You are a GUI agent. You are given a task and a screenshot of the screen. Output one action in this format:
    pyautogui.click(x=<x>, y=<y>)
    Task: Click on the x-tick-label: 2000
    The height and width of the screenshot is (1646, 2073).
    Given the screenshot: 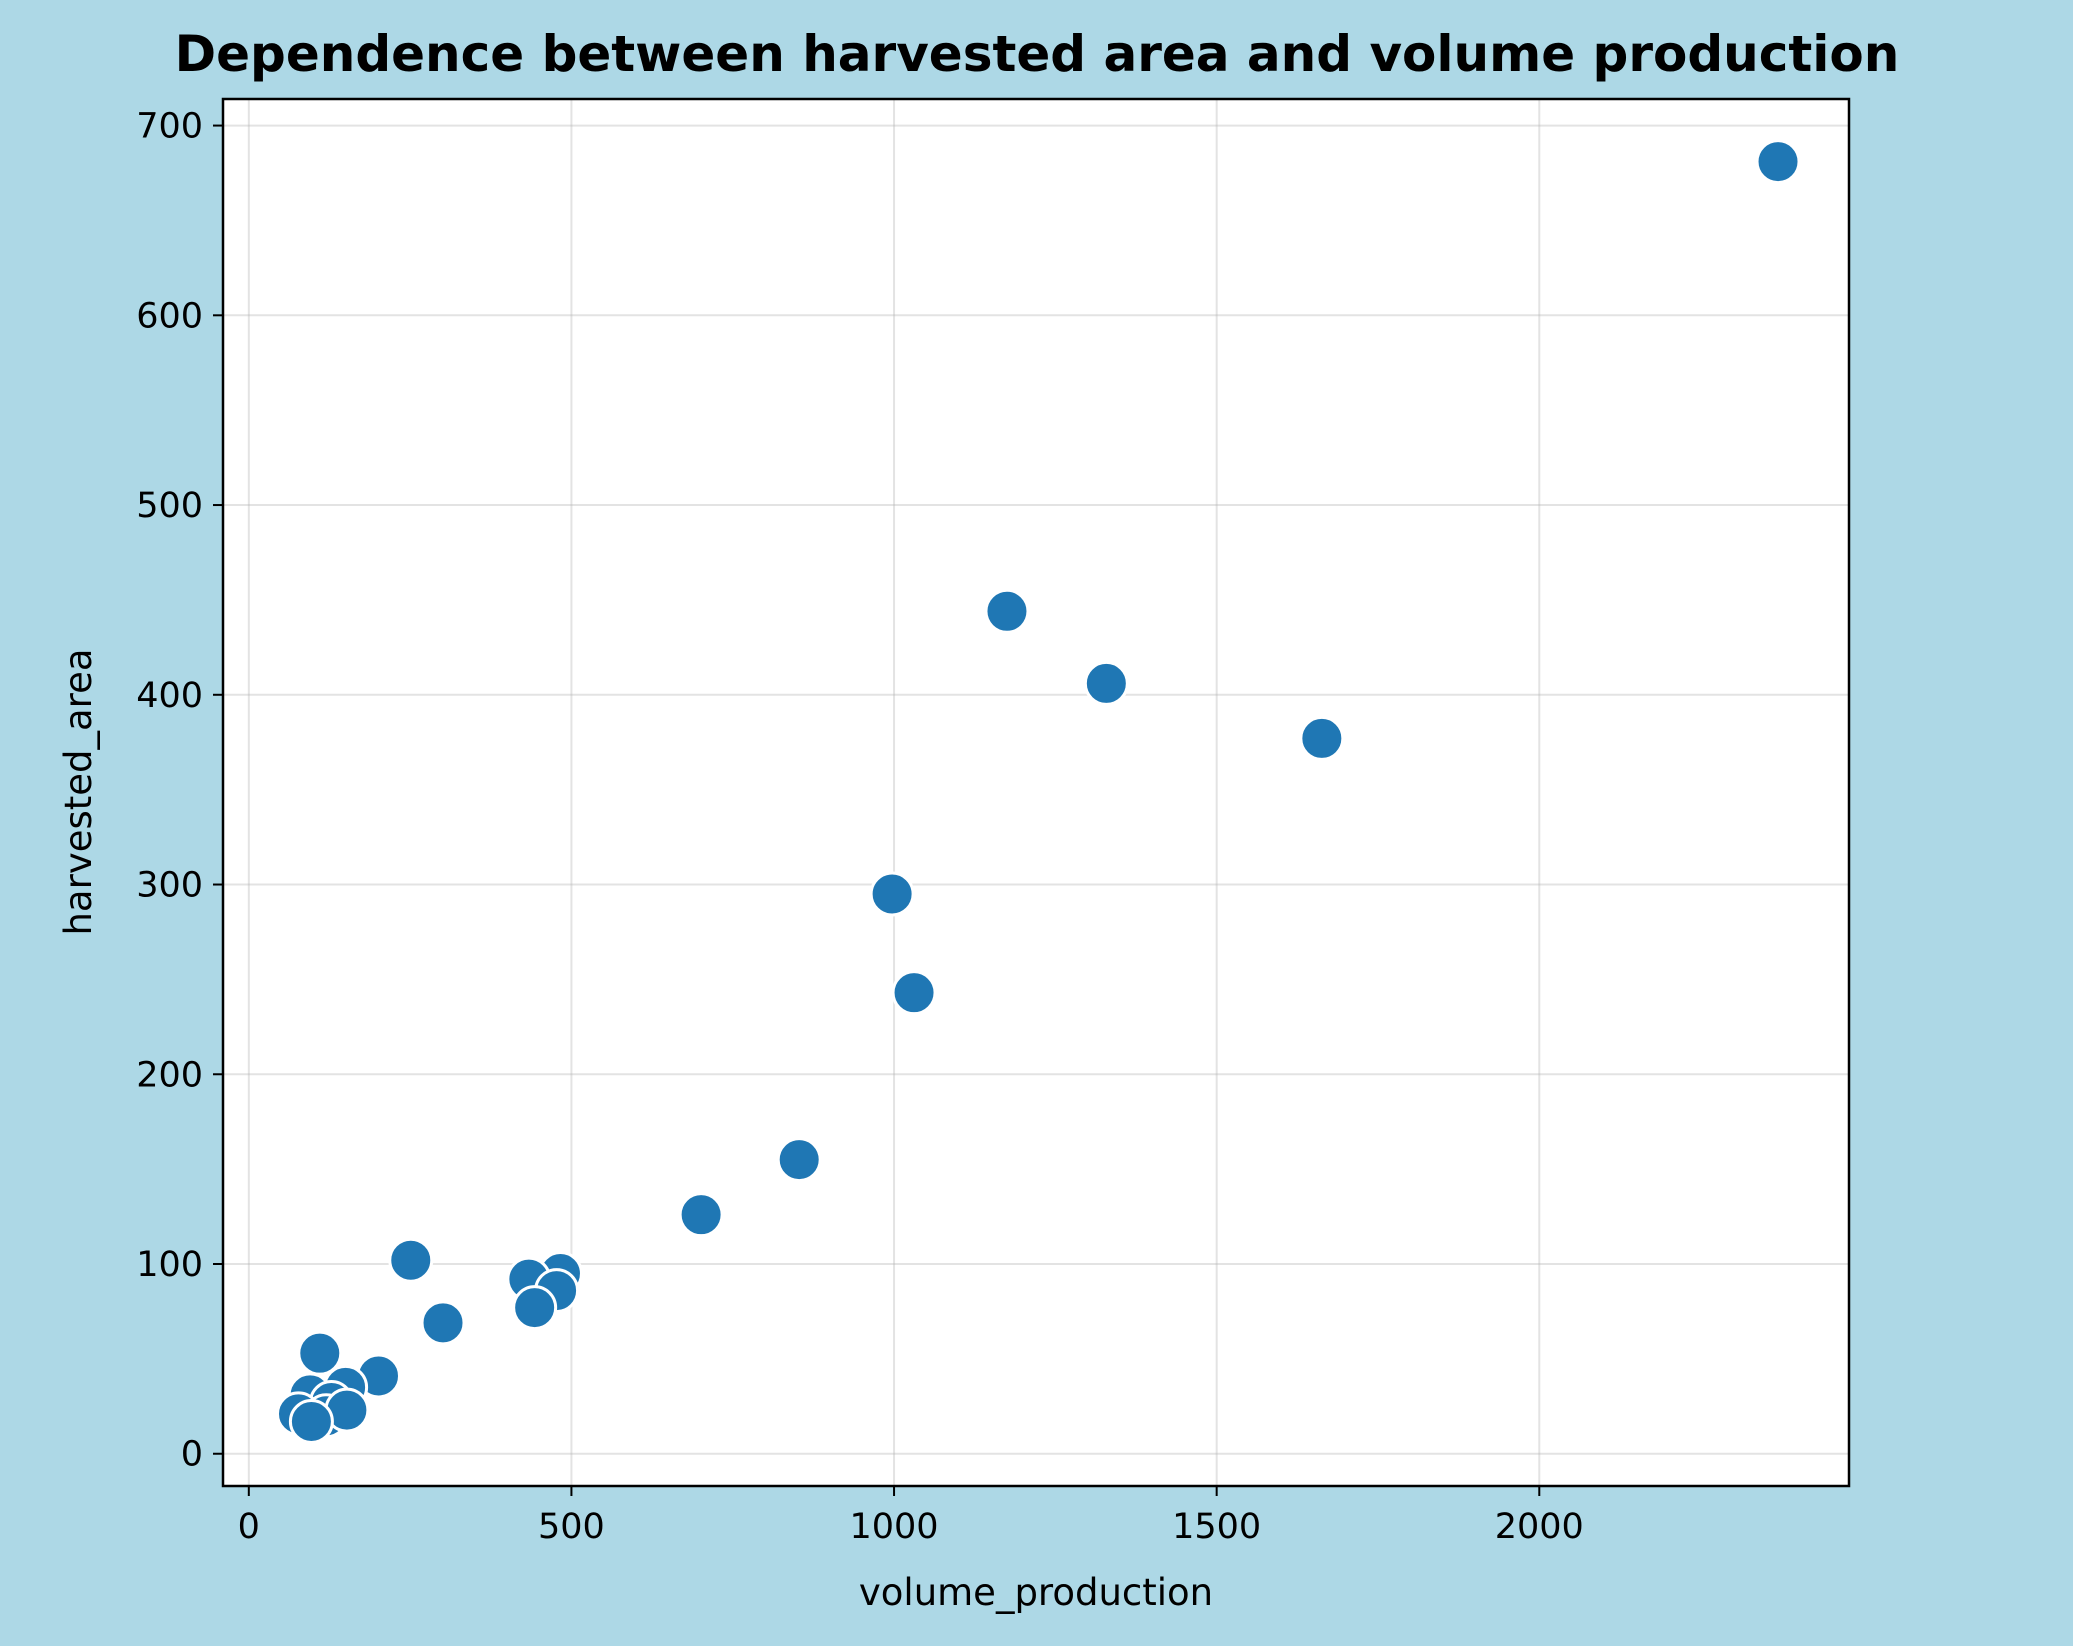 What is the action you would take?
    pyautogui.click(x=1539, y=1527)
    